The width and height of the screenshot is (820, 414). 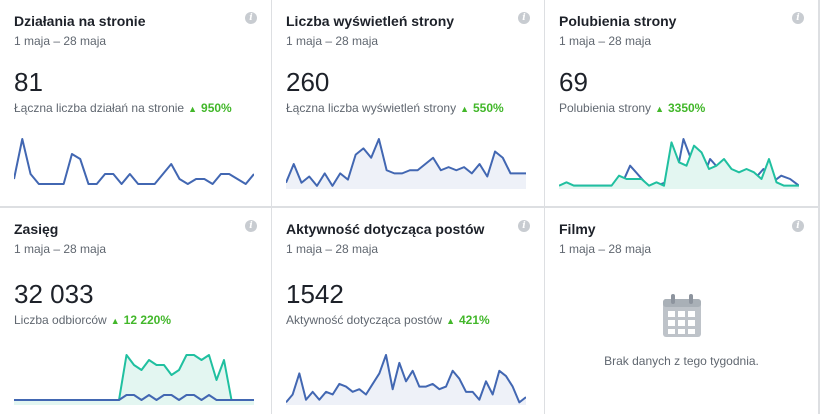 What do you see at coordinates (36, 229) in the screenshot?
I see `card-title: Zasięg` at bounding box center [36, 229].